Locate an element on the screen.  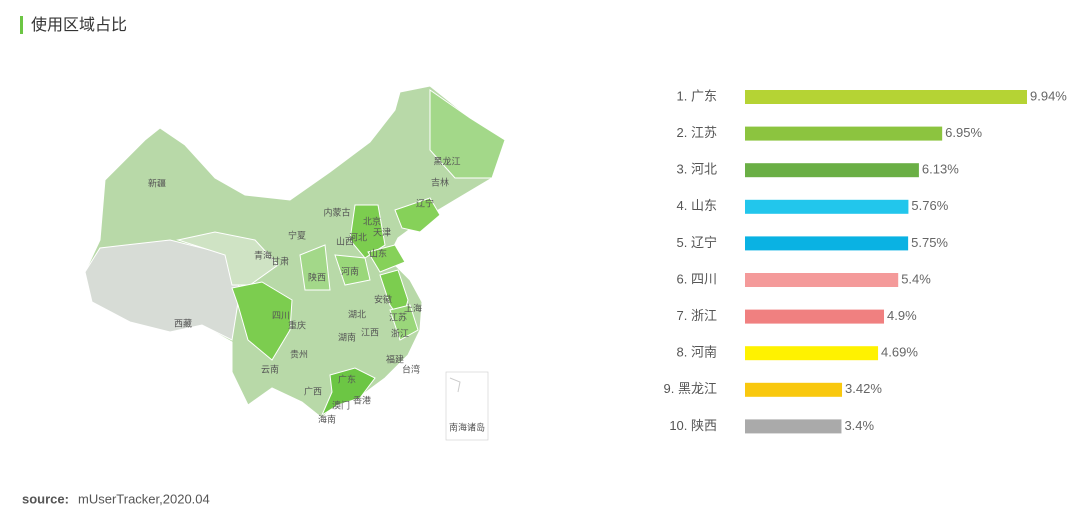
map-label: 四川 is located at coordinates (281, 315).